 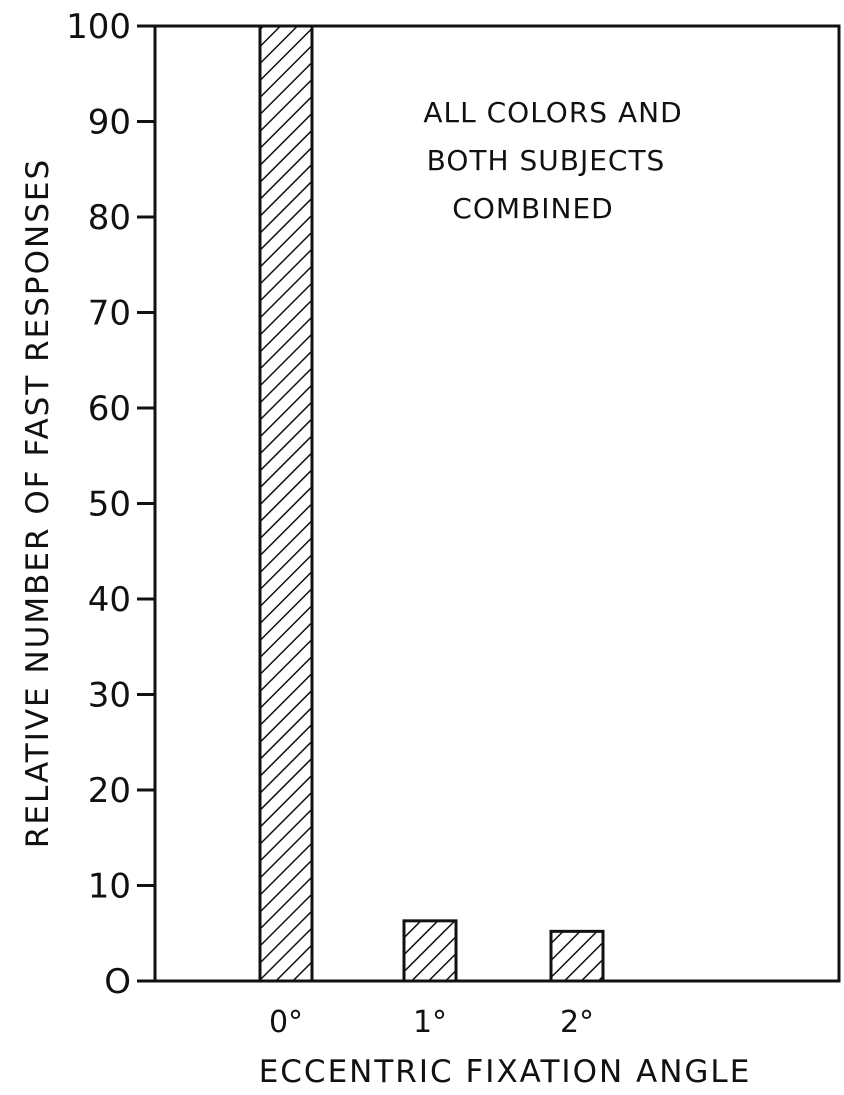 I want to click on y-tick-label: O, so click(x=117, y=982).